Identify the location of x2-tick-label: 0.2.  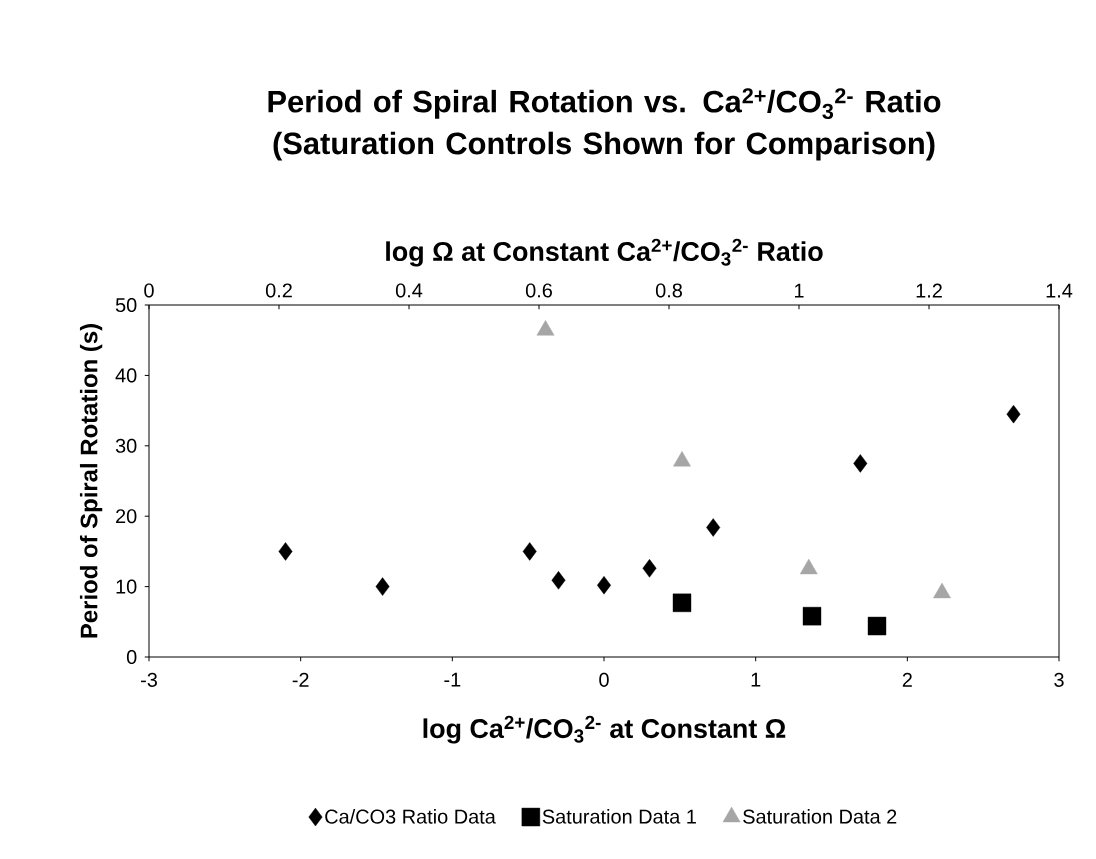
(278, 290).